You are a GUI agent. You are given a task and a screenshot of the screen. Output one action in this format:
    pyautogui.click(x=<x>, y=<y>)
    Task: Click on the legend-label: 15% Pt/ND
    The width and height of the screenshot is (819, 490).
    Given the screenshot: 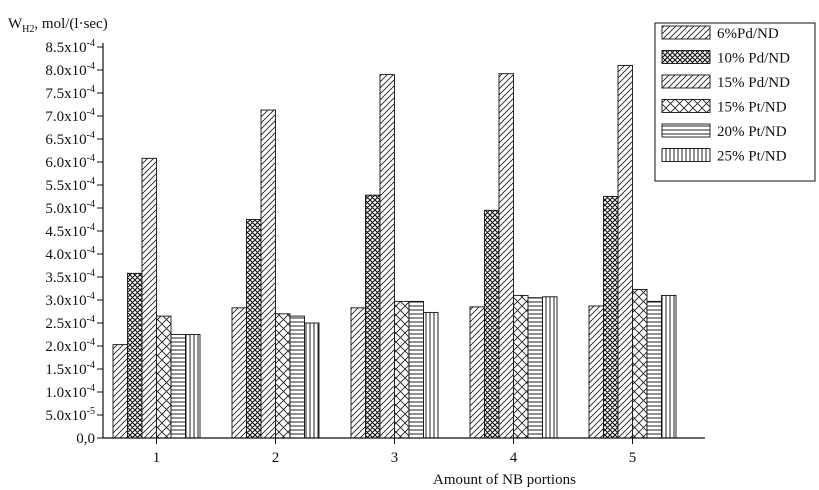 What is the action you would take?
    pyautogui.click(x=752, y=108)
    